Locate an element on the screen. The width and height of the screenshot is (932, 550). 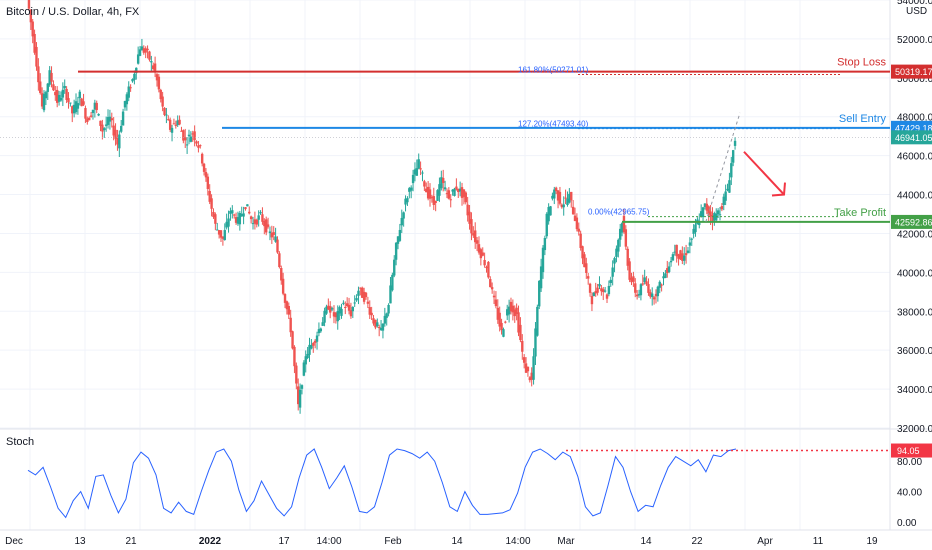
level-name-label: Sell Entry is located at coordinates (863, 119).